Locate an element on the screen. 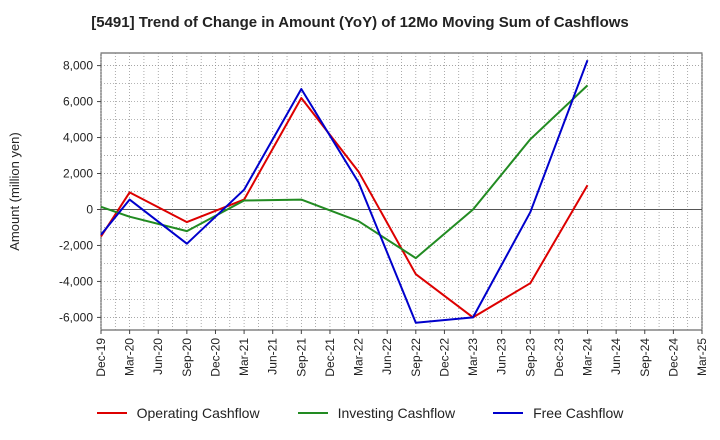  x-tick-label: Mar-24 is located at coordinates (588, 357).